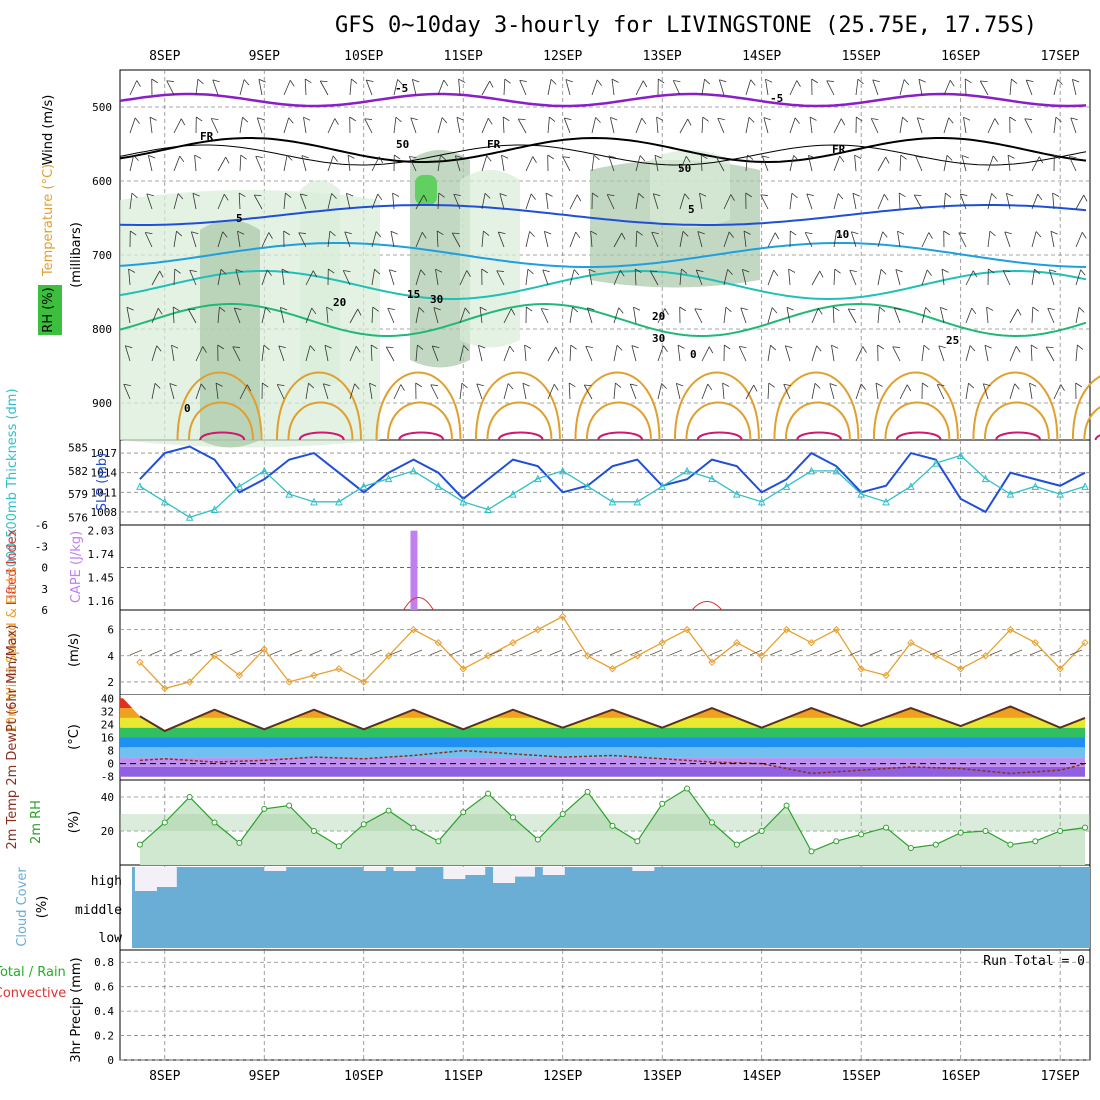  What do you see at coordinates (662, 486) in the screenshot?
I see `thickness-point` at bounding box center [662, 486].